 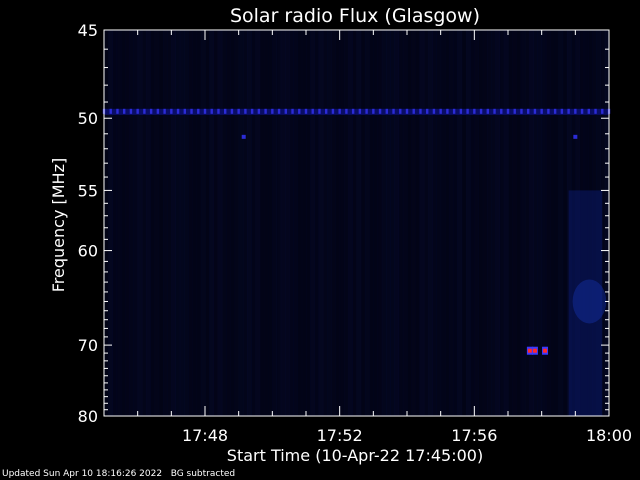 I want to click on footer-note: BG subtracted, so click(x=203, y=474).